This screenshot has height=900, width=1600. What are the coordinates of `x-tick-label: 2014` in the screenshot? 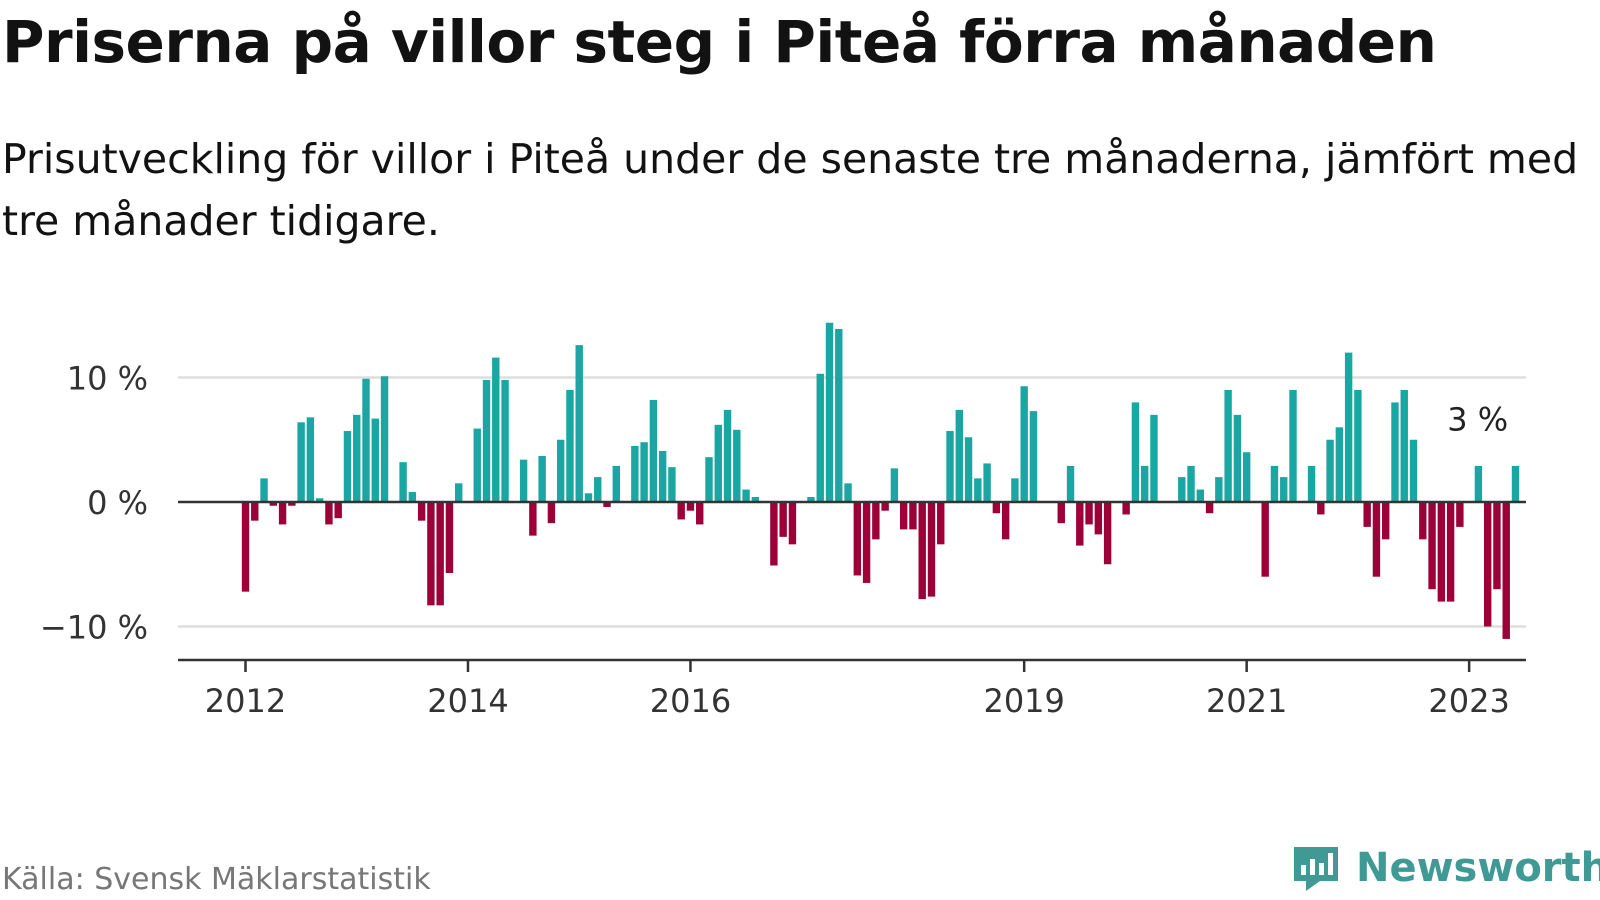 It's located at (467, 701).